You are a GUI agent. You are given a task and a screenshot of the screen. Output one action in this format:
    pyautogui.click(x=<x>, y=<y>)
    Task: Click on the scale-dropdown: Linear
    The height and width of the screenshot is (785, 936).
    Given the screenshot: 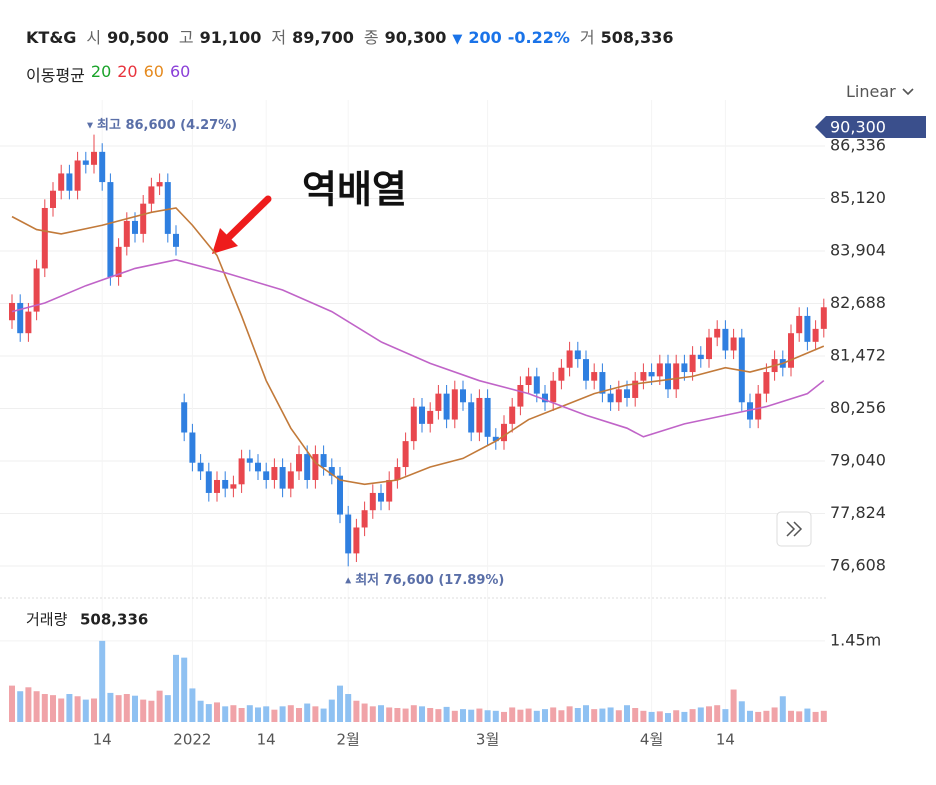 What is the action you would take?
    pyautogui.click(x=880, y=91)
    